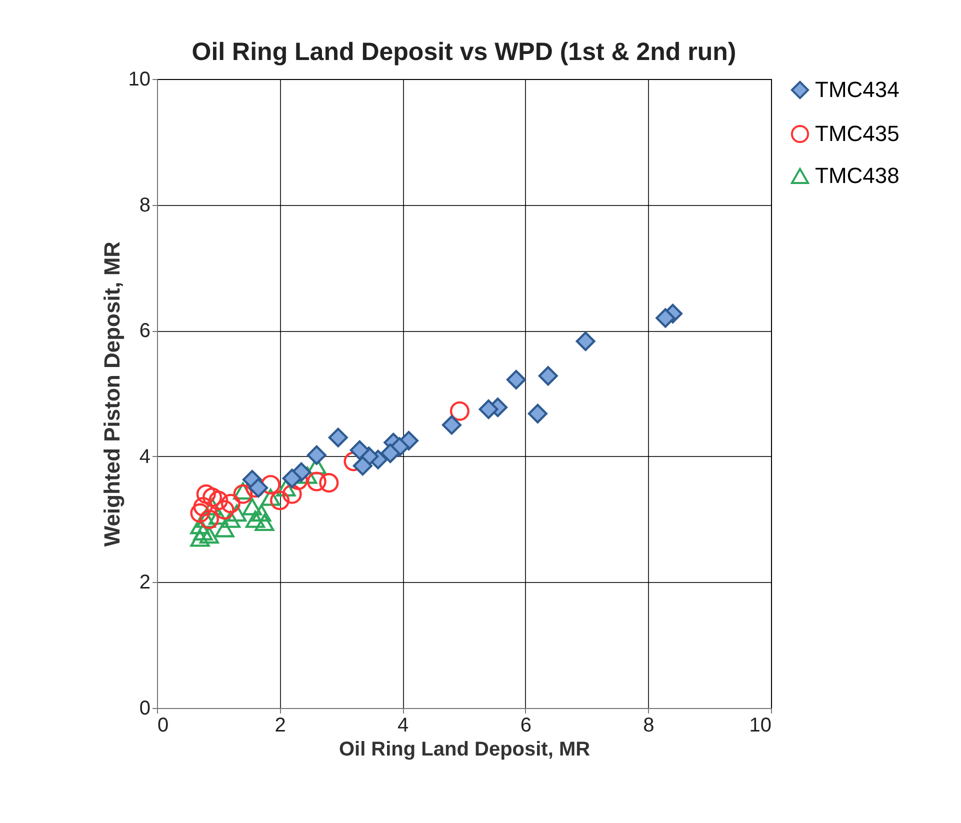 Image resolution: width=961 pixels, height=823 pixels. I want to click on y-tick-label: 2, so click(144, 583).